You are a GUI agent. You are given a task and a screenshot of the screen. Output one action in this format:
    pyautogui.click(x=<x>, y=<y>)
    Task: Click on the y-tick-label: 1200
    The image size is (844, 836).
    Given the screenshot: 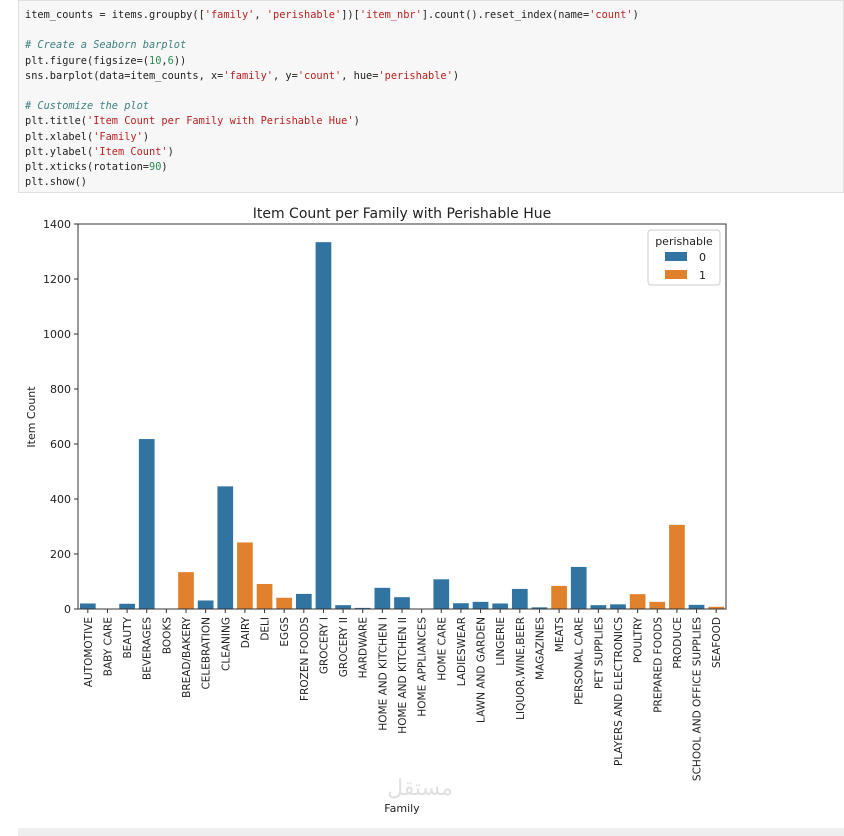 What is the action you would take?
    pyautogui.click(x=57, y=279)
    